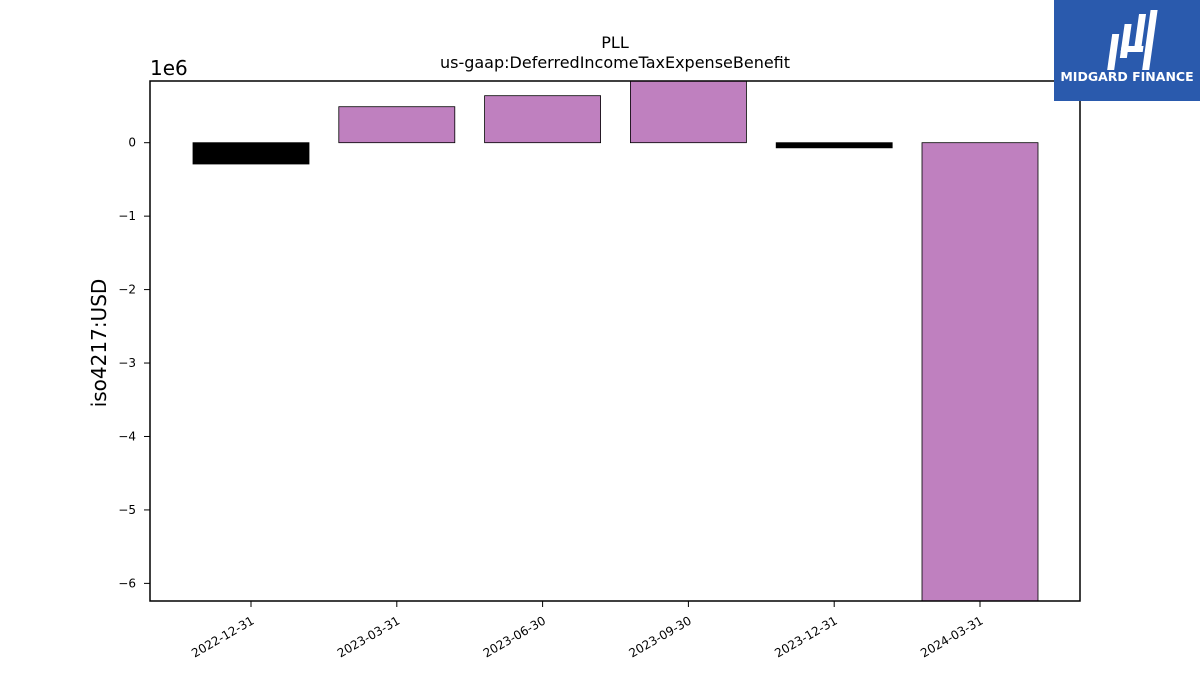 Image resolution: width=1200 pixels, height=675 pixels. What do you see at coordinates (169, 68) in the screenshot?
I see `y-axis-offset-label: 1e6` at bounding box center [169, 68].